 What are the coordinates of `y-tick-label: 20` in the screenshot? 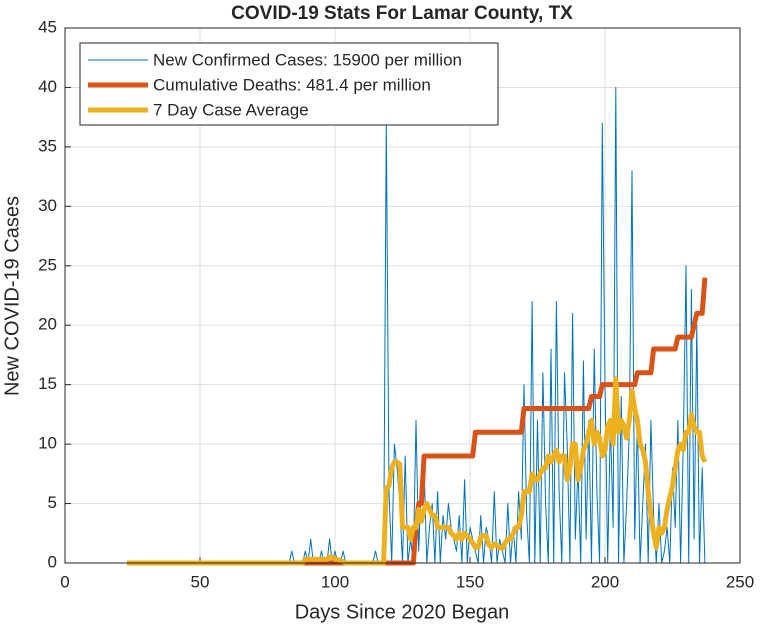 It's located at (47, 324).